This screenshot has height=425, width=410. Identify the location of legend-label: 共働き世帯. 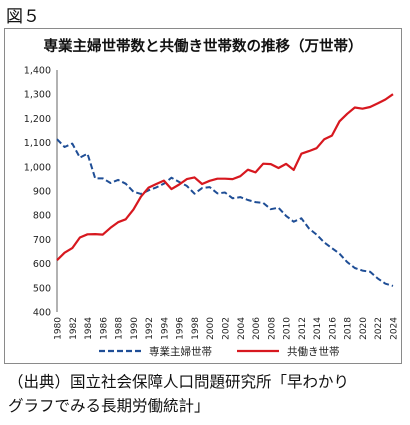
(313, 351).